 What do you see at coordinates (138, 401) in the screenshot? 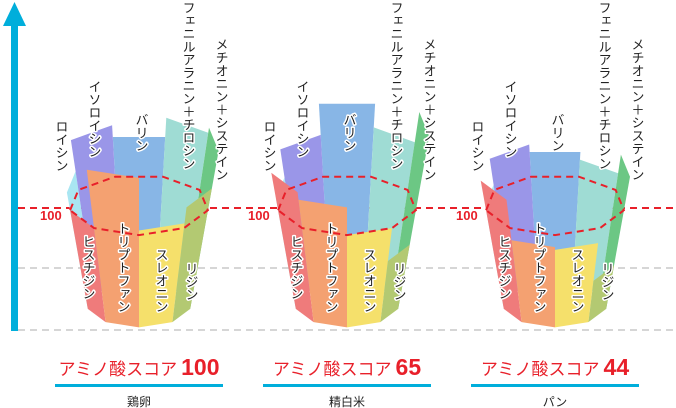
I see `food-name: 鶏卵` at bounding box center [138, 401].